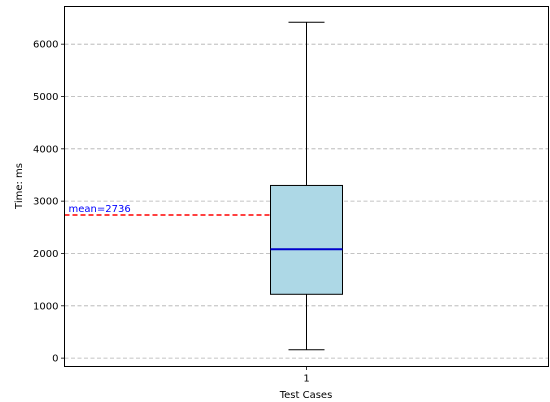 The height and width of the screenshot is (402, 550). What do you see at coordinates (100, 209) in the screenshot?
I see `mean-label: mean=2736` at bounding box center [100, 209].